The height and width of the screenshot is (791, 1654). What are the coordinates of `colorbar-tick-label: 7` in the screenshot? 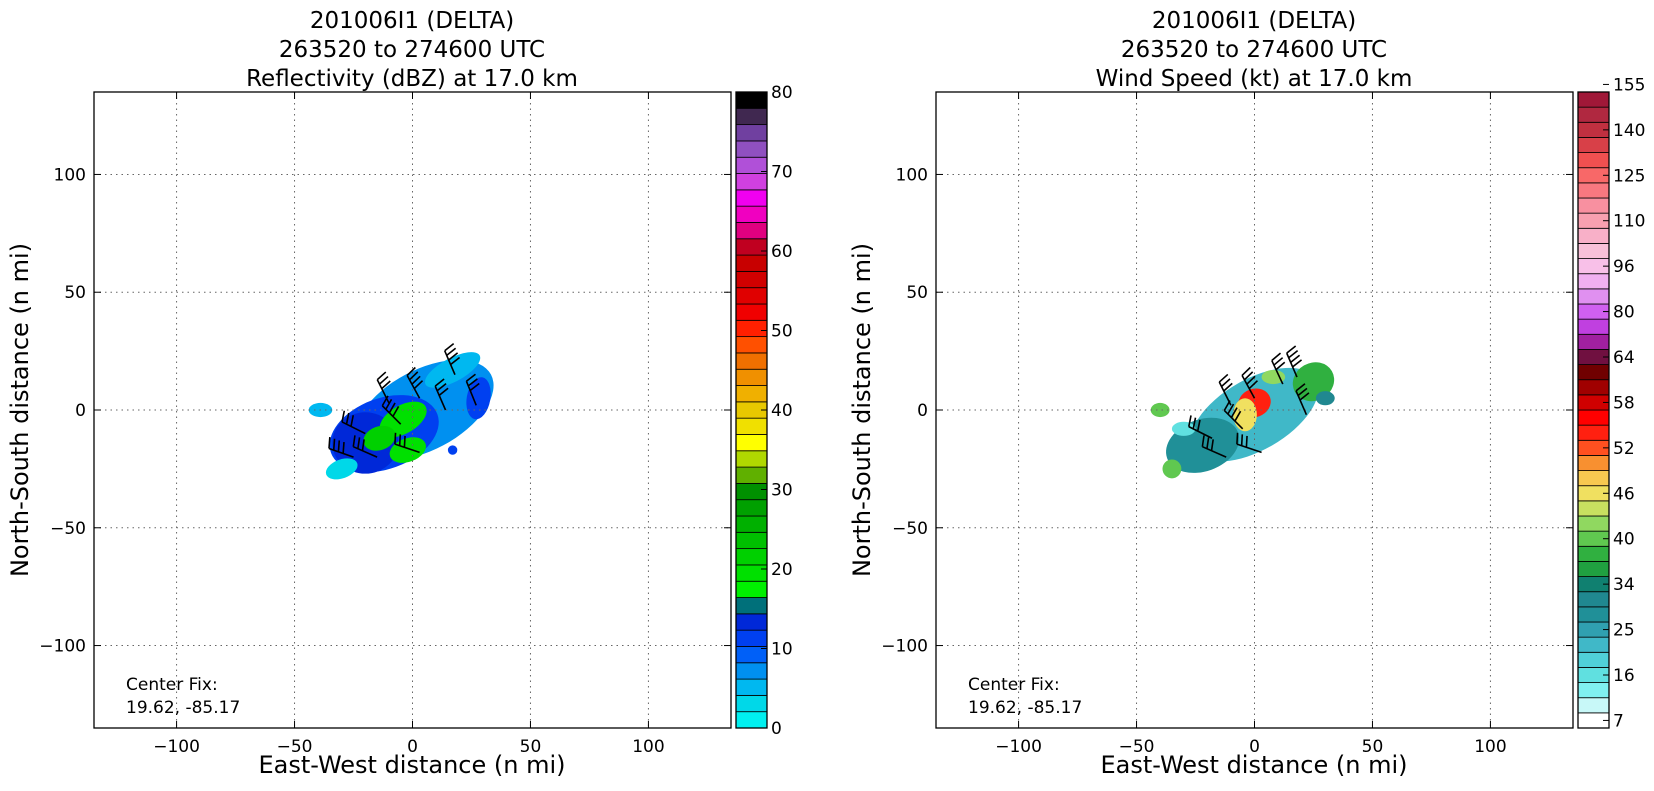 It's located at (1618, 721).